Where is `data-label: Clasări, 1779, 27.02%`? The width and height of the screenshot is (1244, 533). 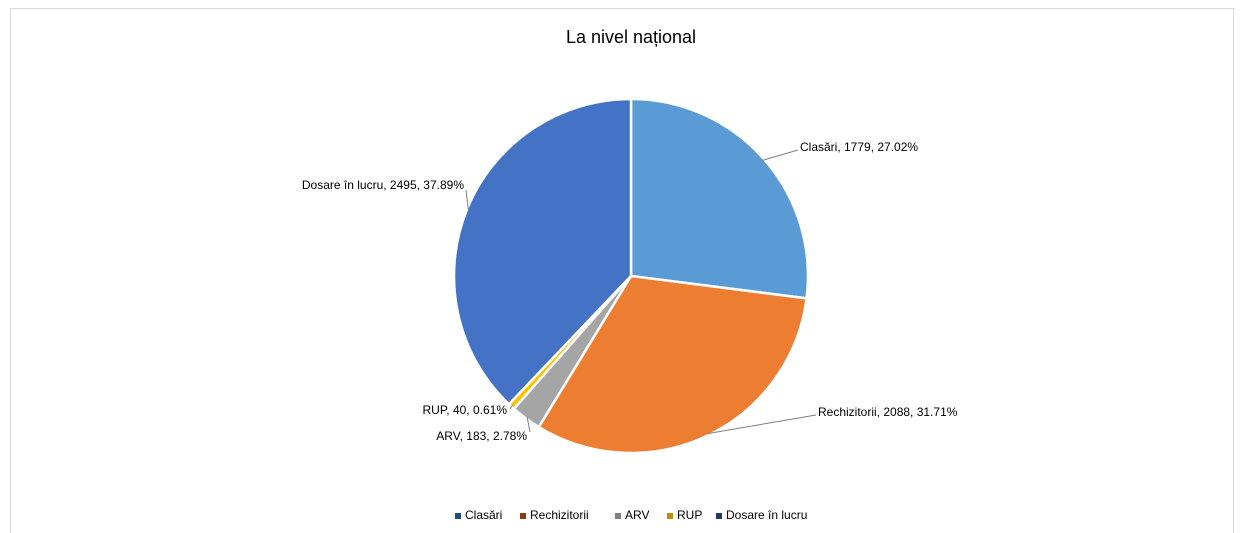 data-label: Clasări, 1779, 27.02% is located at coordinates (859, 147).